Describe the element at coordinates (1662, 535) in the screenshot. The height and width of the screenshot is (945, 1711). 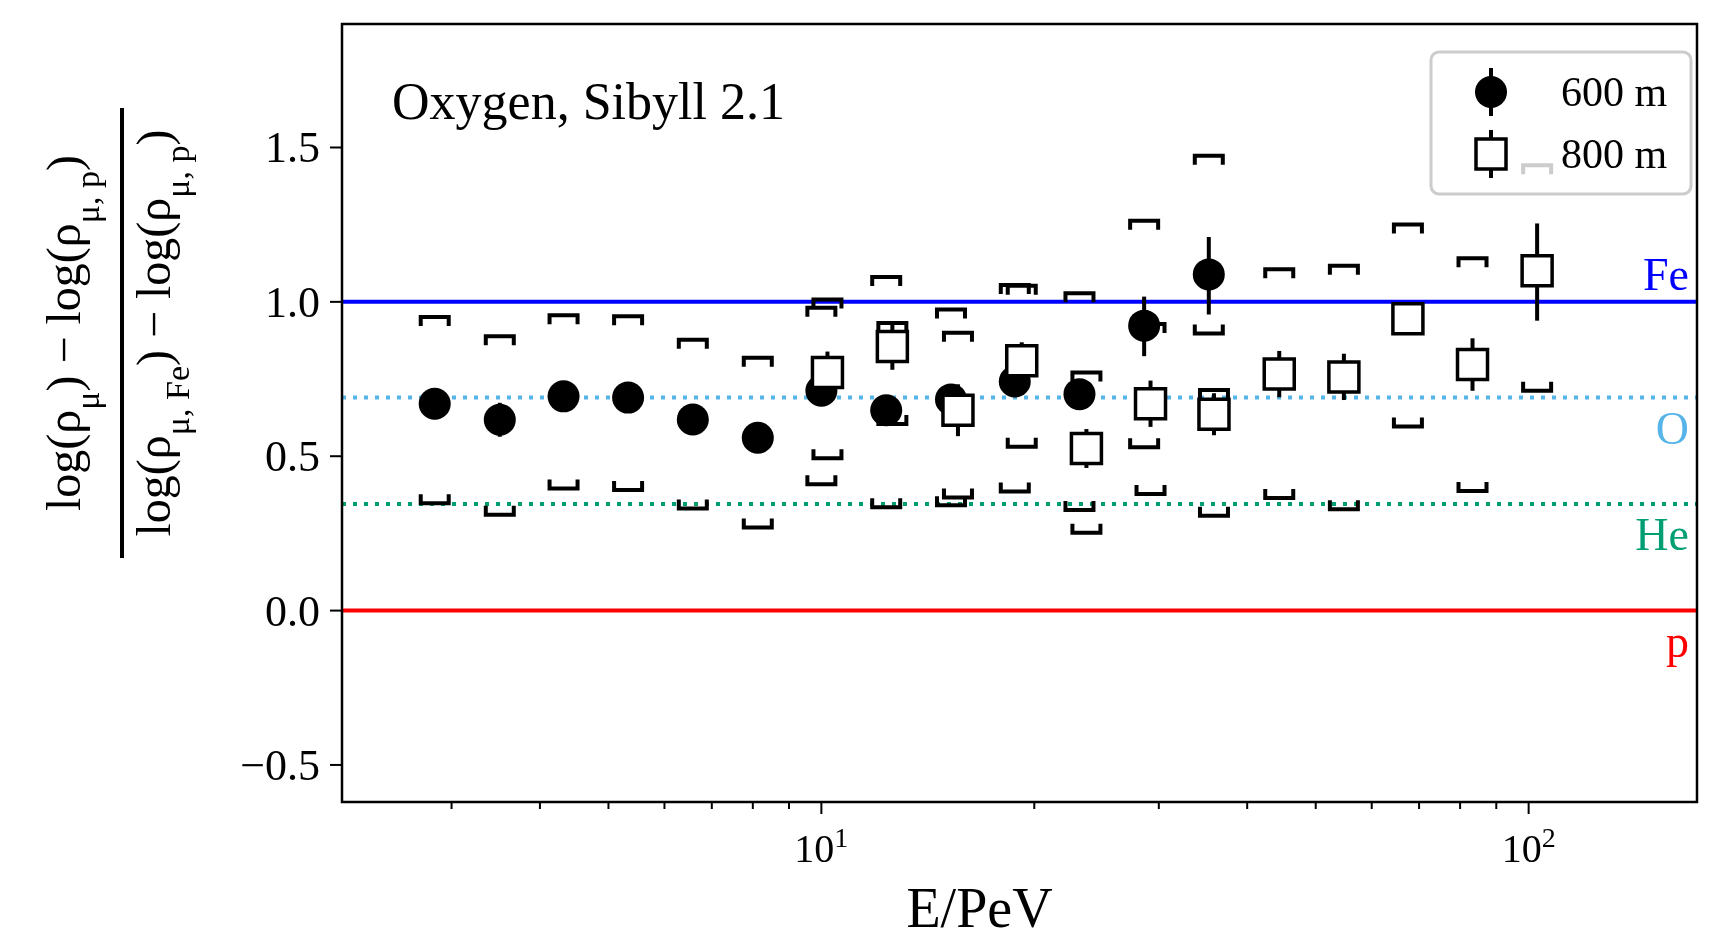
I see `ref-line-label: He` at that location.